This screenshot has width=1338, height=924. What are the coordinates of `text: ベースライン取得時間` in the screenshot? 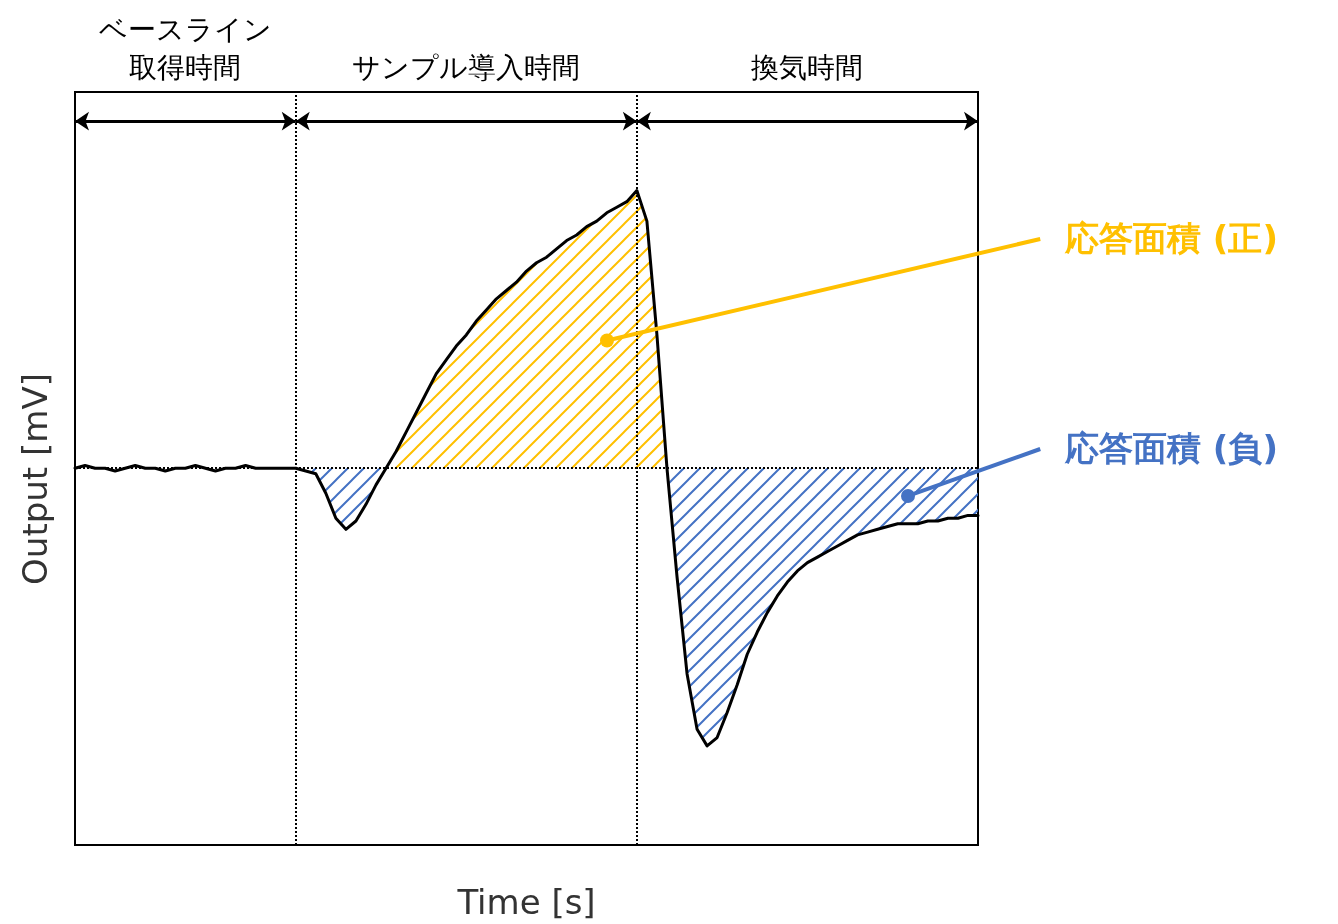 It's located at (185, 48).